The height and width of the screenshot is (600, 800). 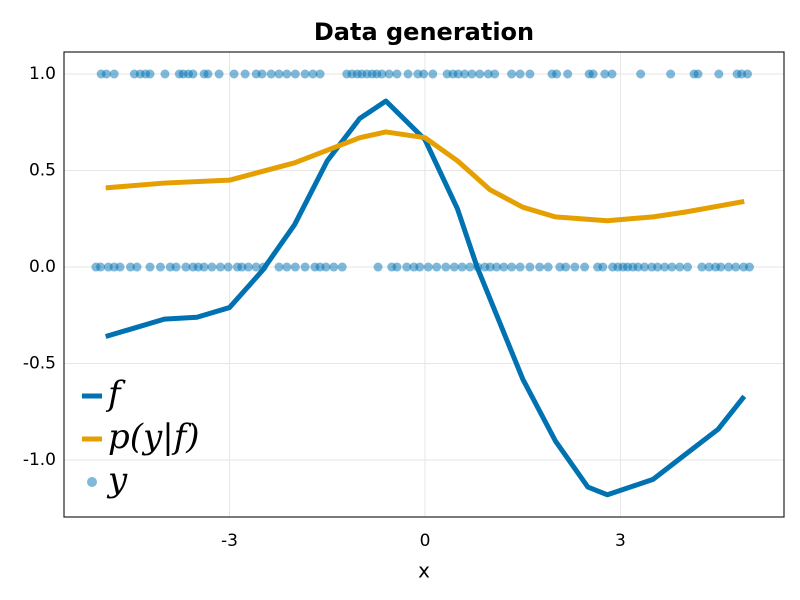 I want to click on y-tick-label: 1.0, so click(x=42, y=74).